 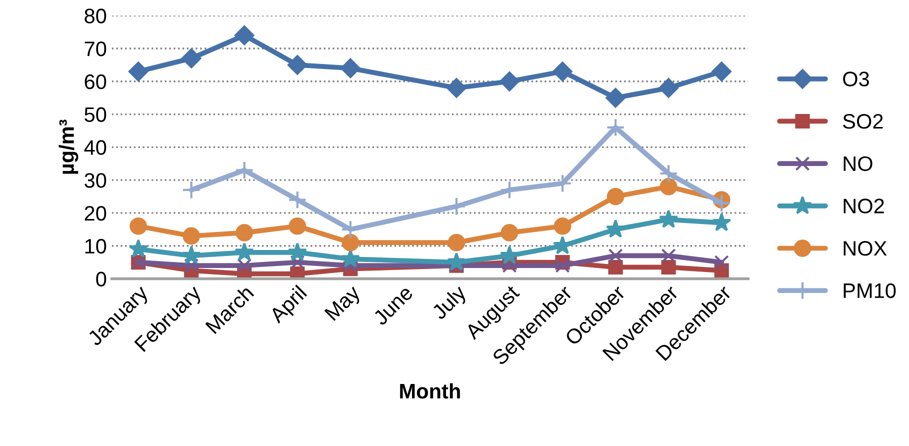 What do you see at coordinates (95, 82) in the screenshot?
I see `y-tick-label: 60` at bounding box center [95, 82].